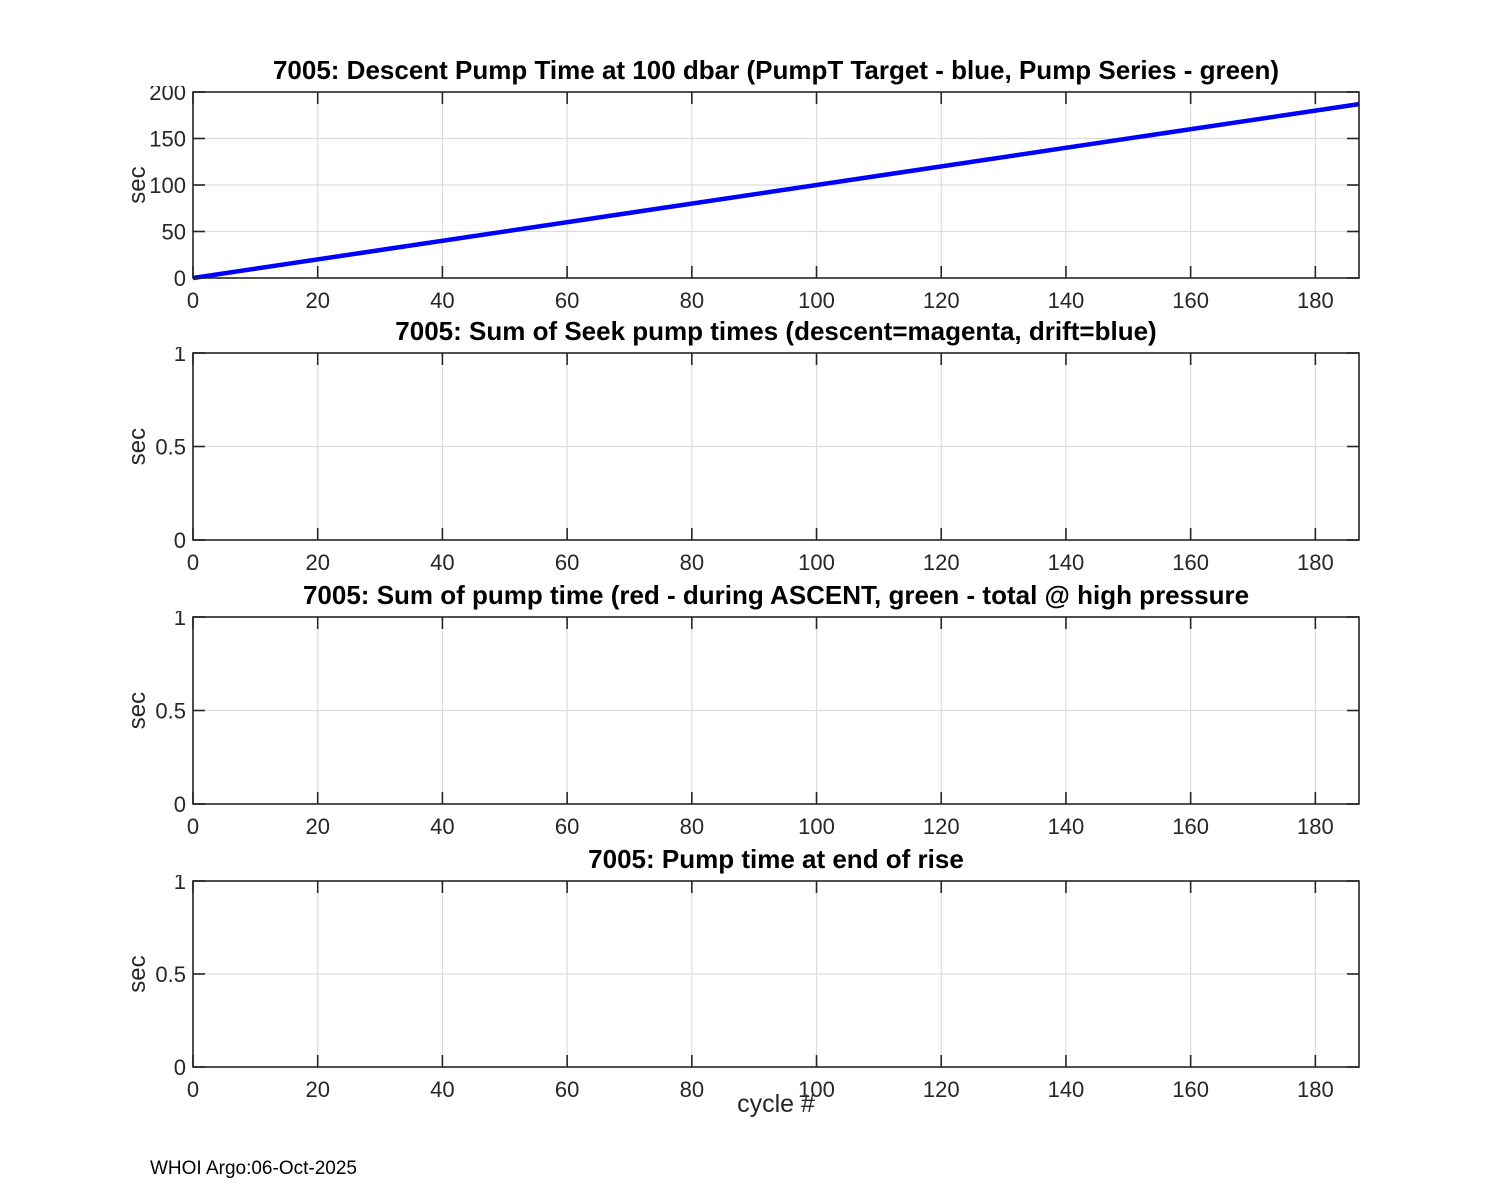  What do you see at coordinates (167, 185) in the screenshot?
I see `y-tick-label: 100` at bounding box center [167, 185].